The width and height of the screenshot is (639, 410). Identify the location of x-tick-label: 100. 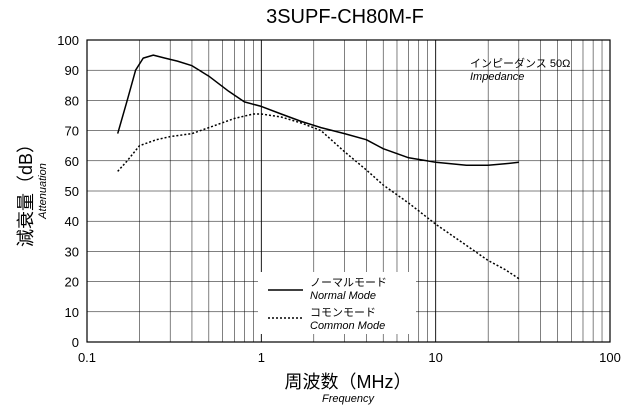
(610, 357).